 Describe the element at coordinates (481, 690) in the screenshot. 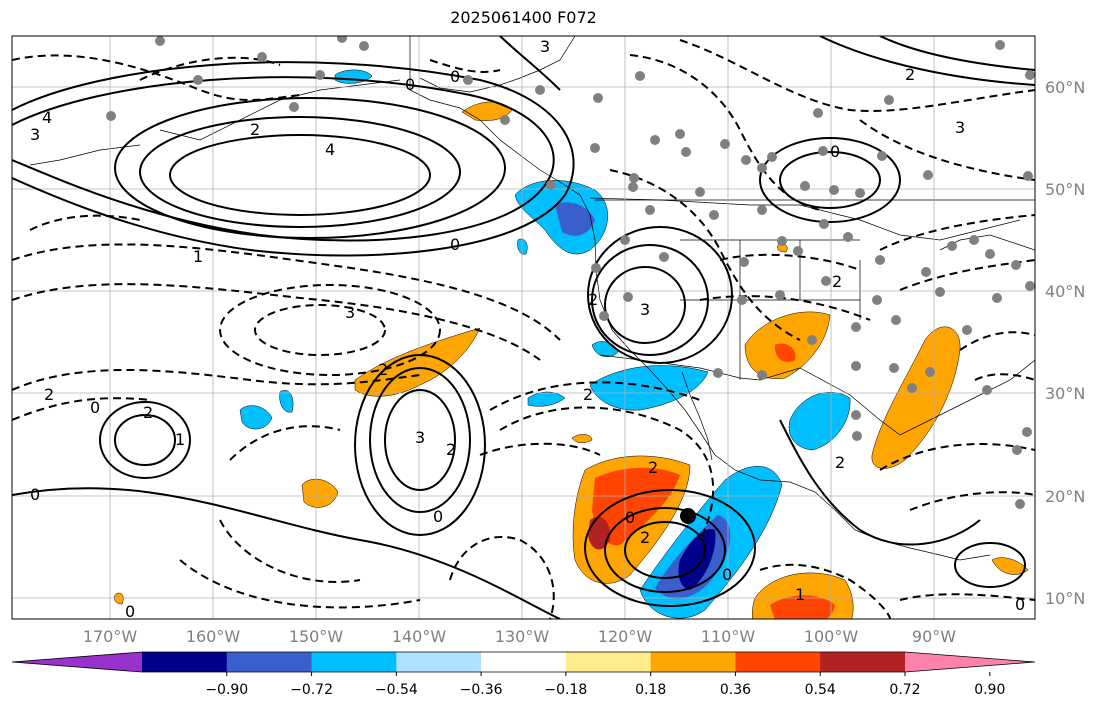

I see `colorbar-tick-label: −0.36` at that location.